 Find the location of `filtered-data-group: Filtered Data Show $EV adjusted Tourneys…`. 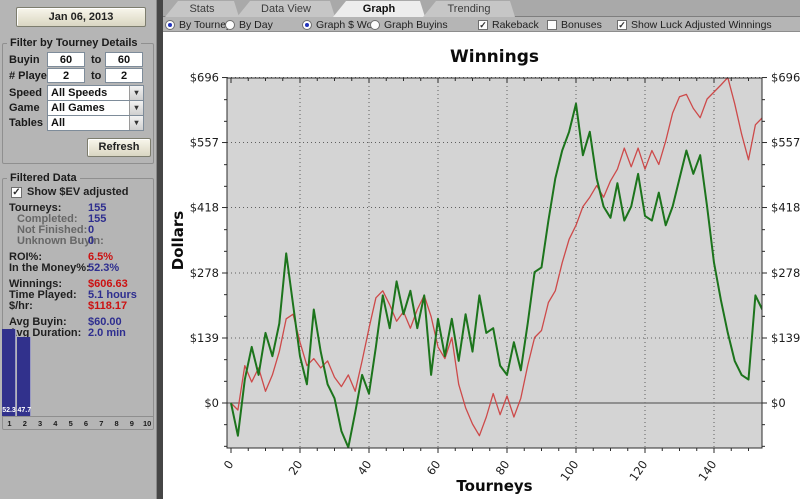

filtered-data-group: Filtered Data Show $EV adjusted Tourneys… is located at coordinates (78, 301).